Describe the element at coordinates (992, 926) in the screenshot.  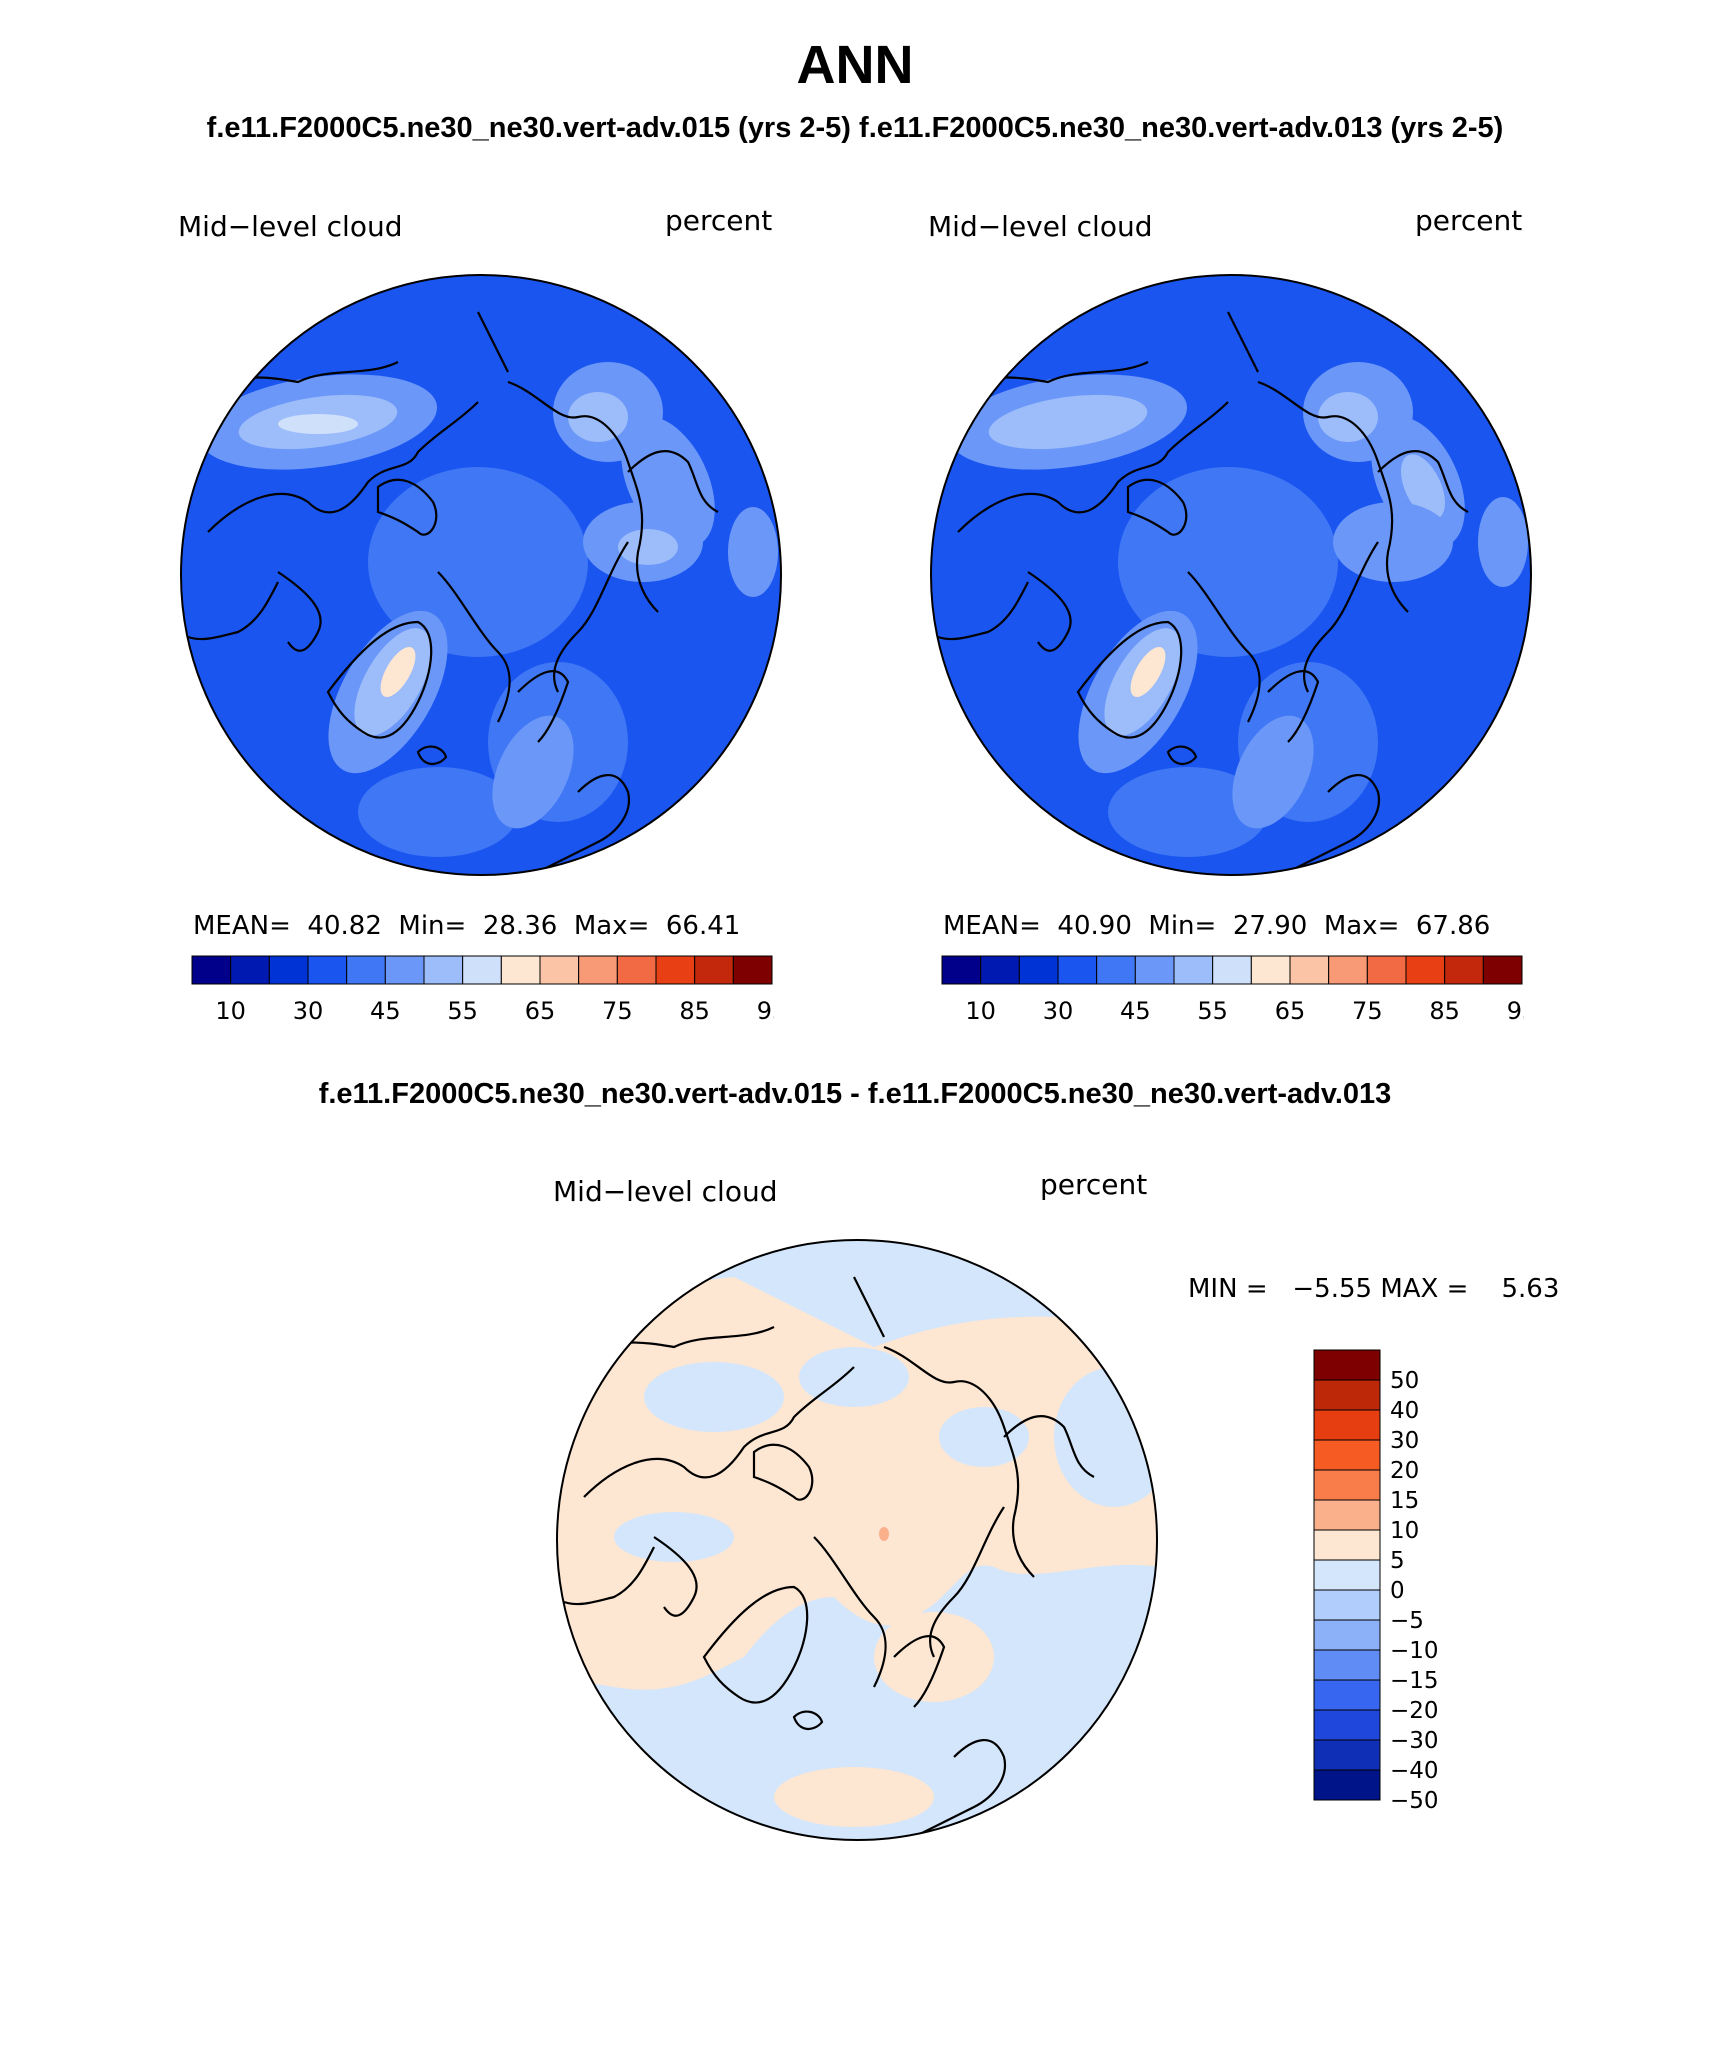
I see `right-mean-label: MEAN=` at that location.